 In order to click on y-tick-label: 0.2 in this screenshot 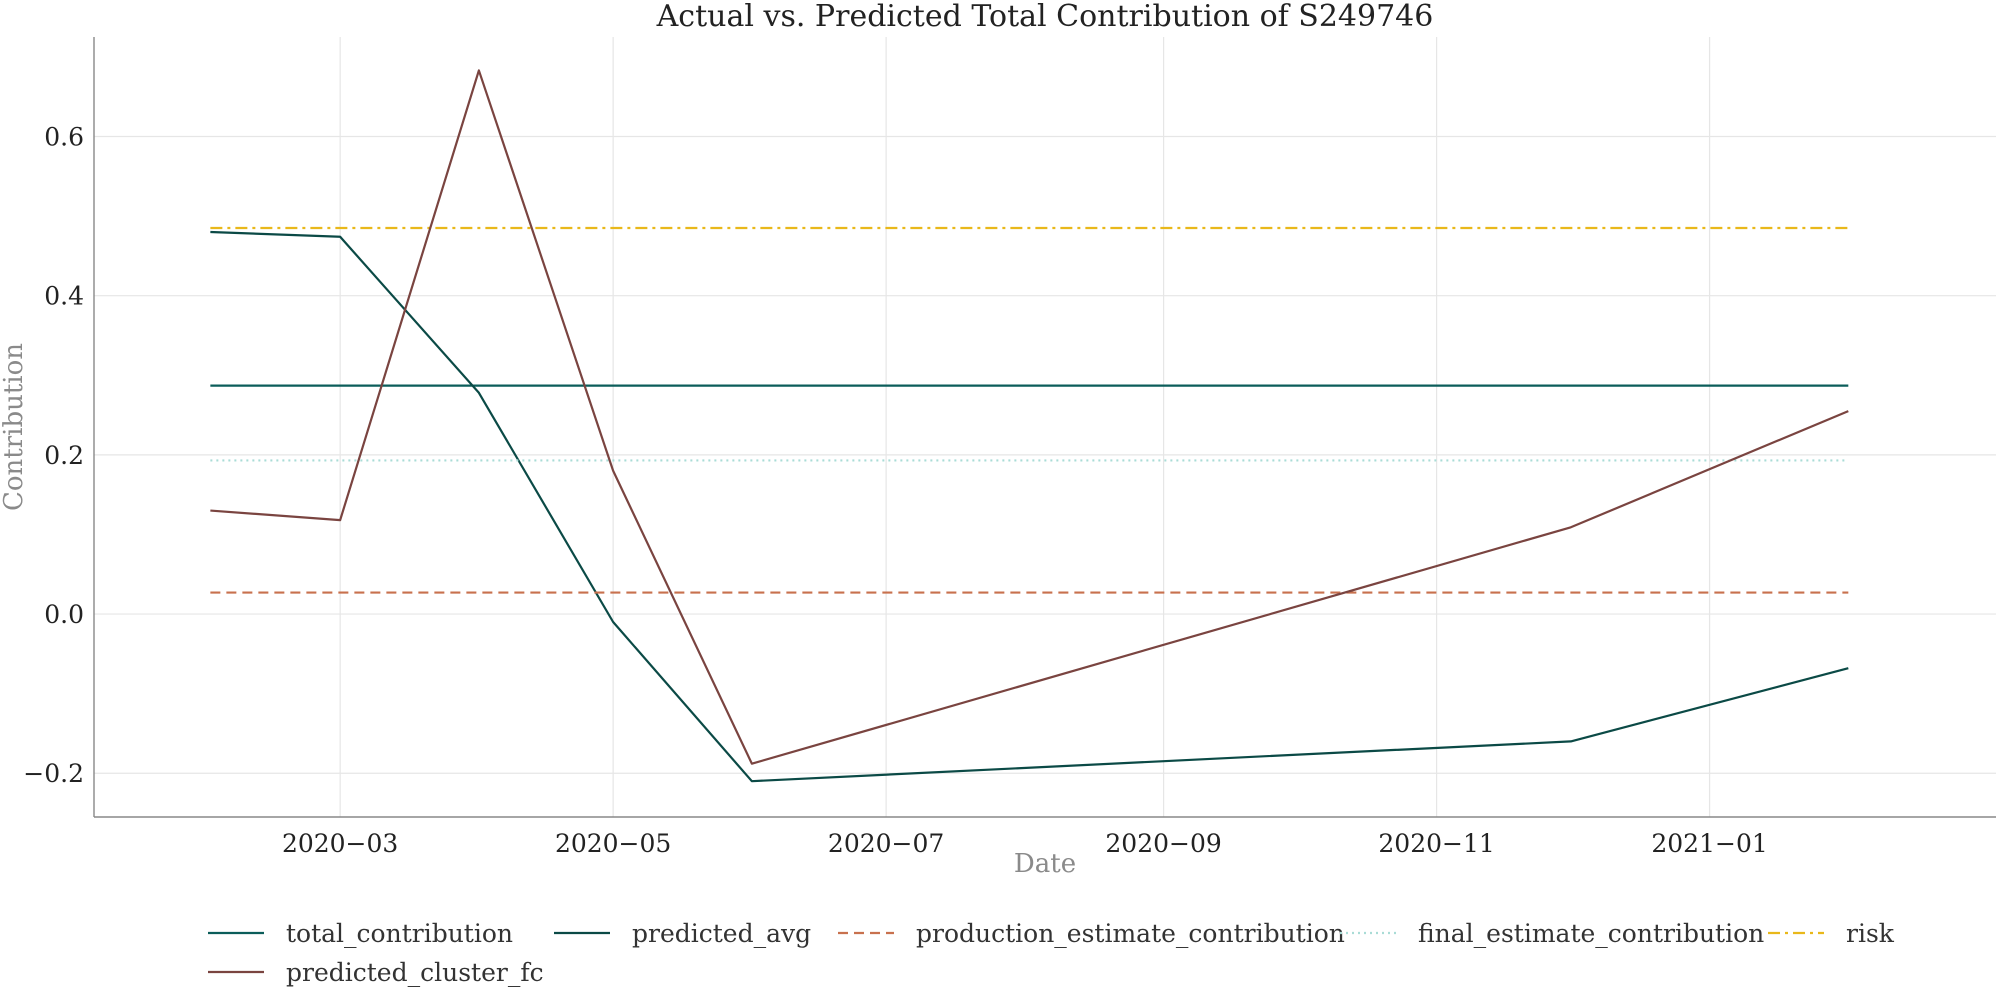, I will do `click(64, 455)`.